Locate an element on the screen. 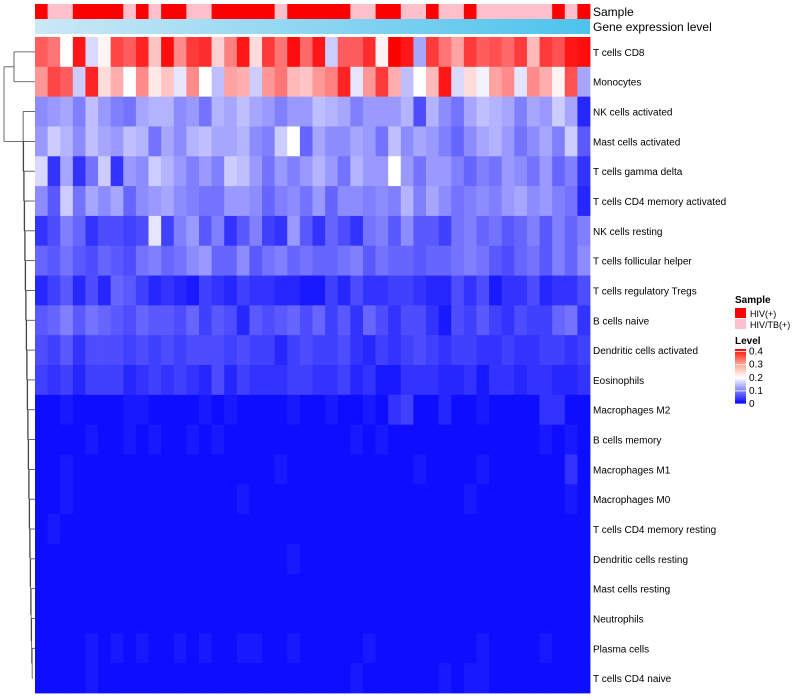 This screenshot has height=700, width=800. expression-level-annotation-bar is located at coordinates (312, 26).